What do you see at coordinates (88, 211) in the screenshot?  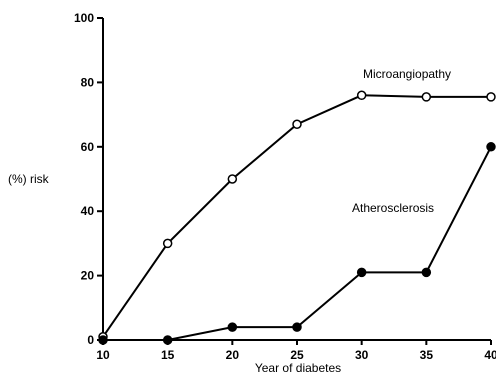 I see `y-tick-label: 40` at bounding box center [88, 211].